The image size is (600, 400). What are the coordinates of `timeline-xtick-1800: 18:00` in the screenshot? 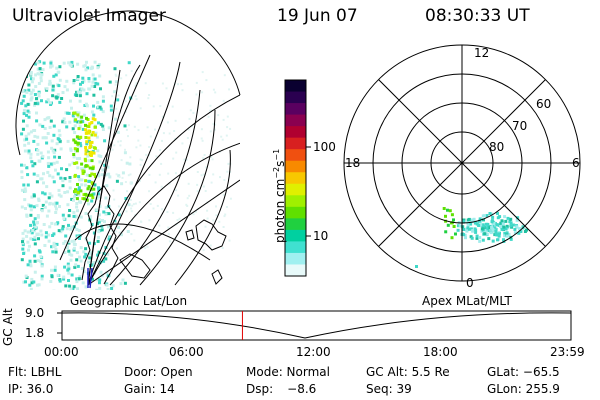 It's located at (440, 352).